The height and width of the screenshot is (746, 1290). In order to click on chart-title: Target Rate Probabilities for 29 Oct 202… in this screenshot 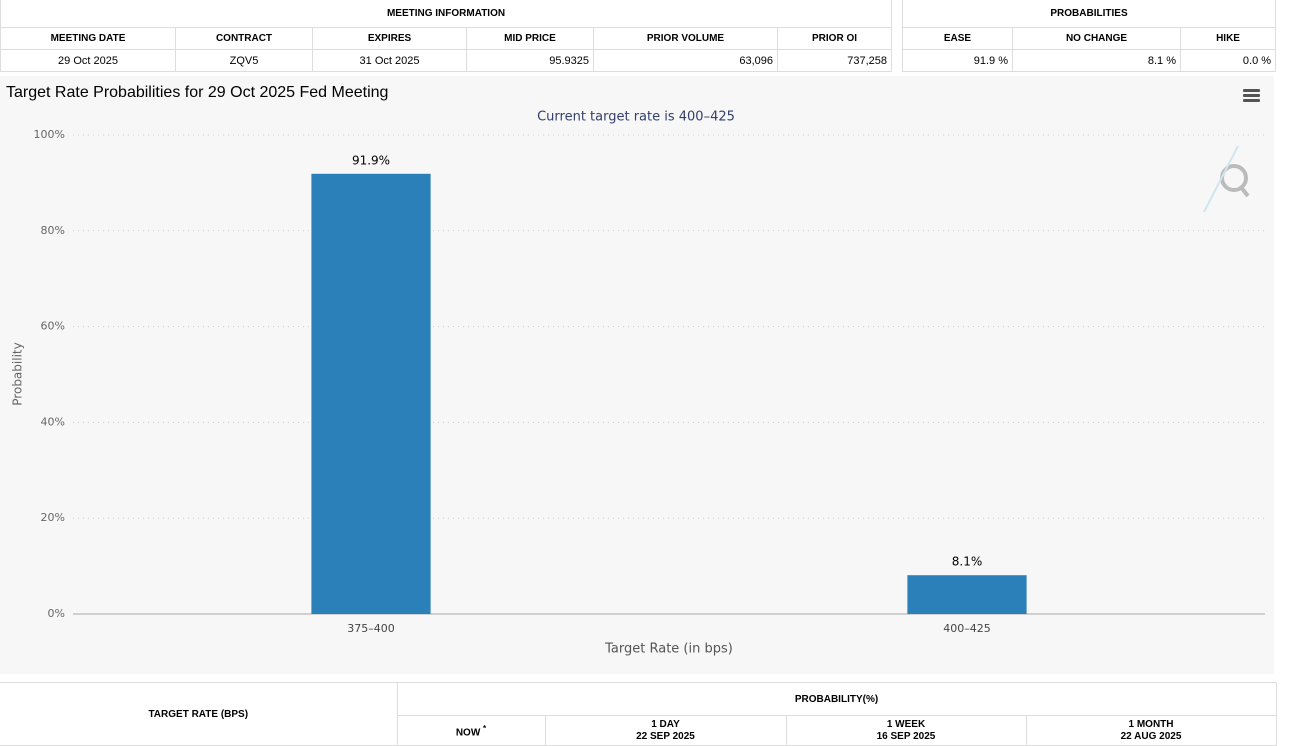, I will do `click(197, 92)`.